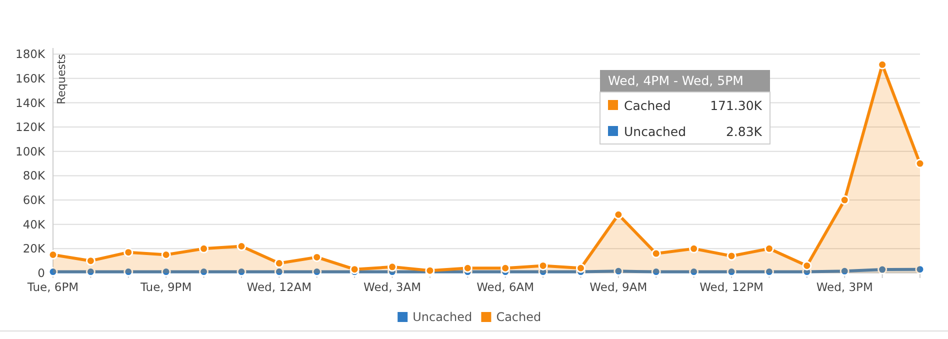 This screenshot has width=948, height=339. Describe the element at coordinates (393, 287) in the screenshot. I see `x-tick-label: Wed, 3AM` at that location.